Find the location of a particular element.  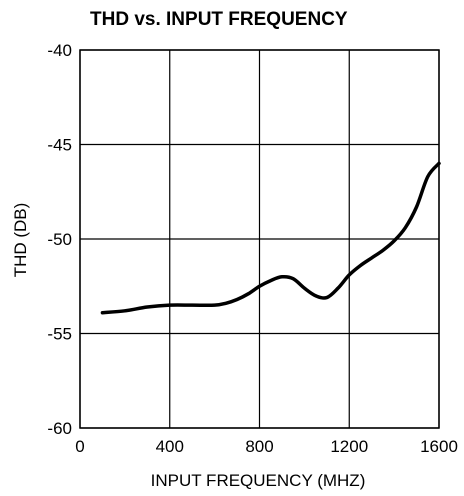

x-tick-label: 1200 is located at coordinates (349, 446).